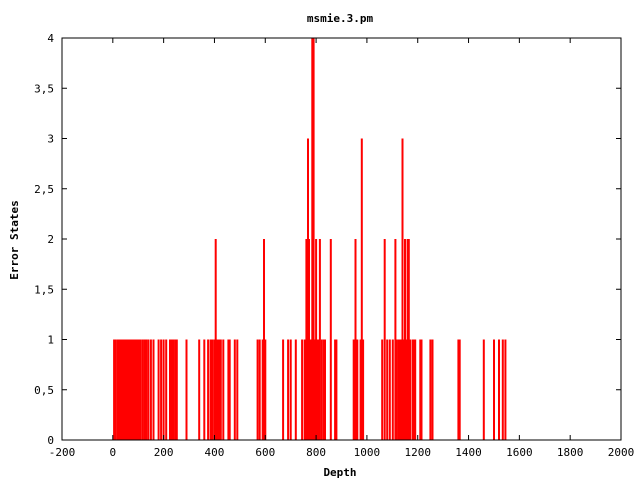 This screenshot has height=480, width=640. Describe the element at coordinates (44, 189) in the screenshot. I see `y-tick-label: 2,5` at that location.